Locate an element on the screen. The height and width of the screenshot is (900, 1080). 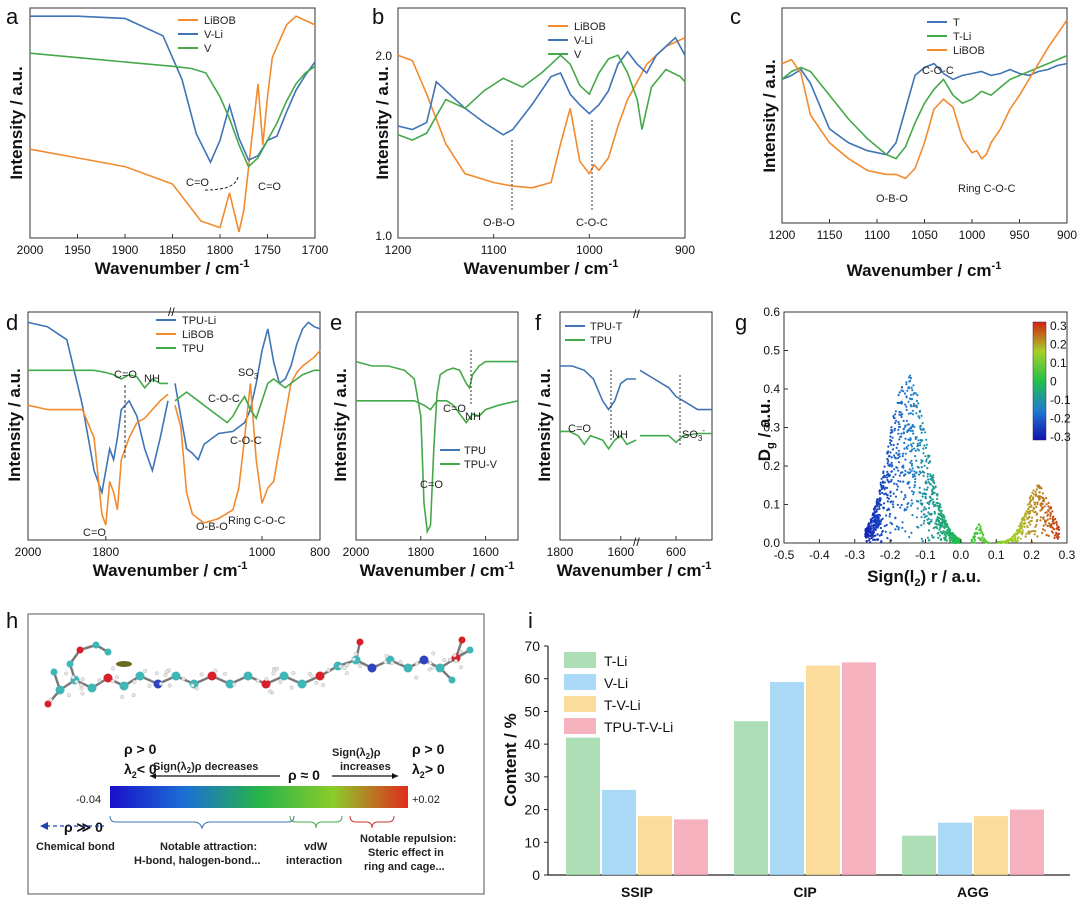
colorbar-label-6: -0.3 is located at coordinates (1060, 437).